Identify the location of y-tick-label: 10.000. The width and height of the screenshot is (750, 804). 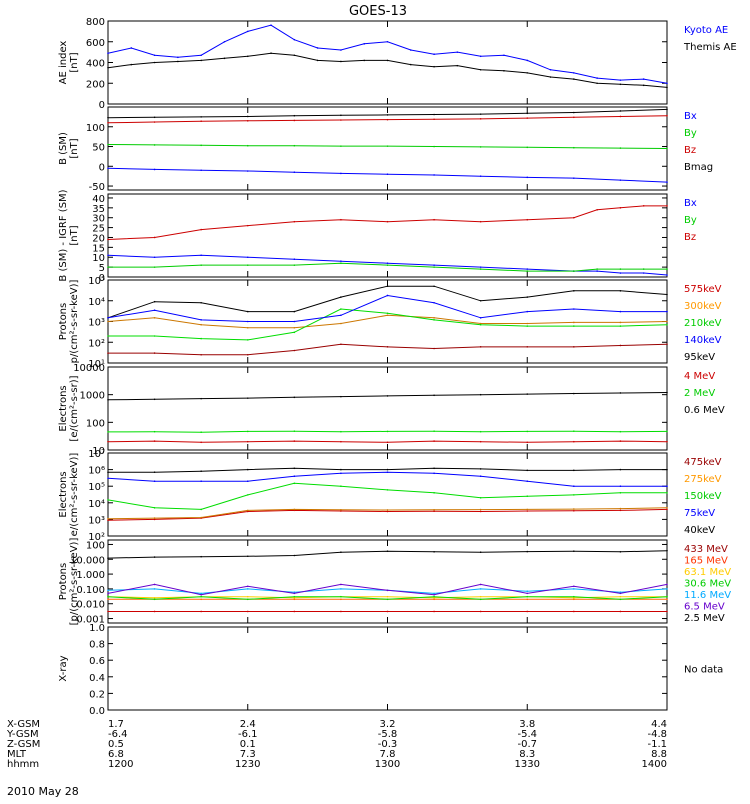
(87, 560).